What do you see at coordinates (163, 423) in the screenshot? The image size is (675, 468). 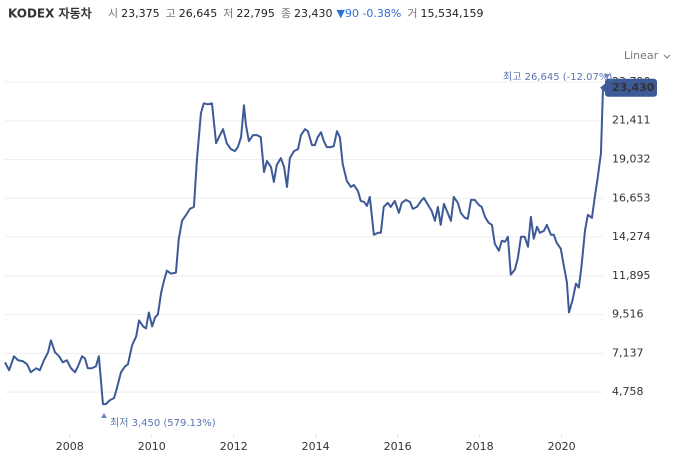 I see `low-annotation: 최저 3,450 (579.13%)` at bounding box center [163, 423].